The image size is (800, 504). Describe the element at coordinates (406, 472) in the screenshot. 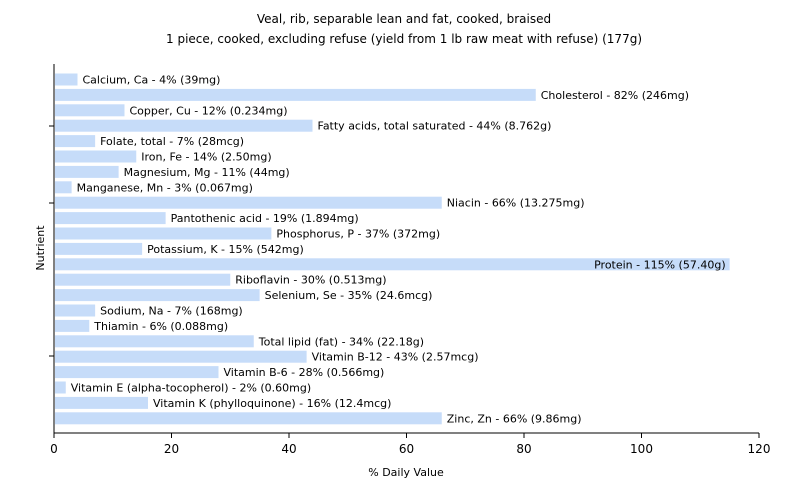

I see `x-axis-title: % Daily Value` at that location.